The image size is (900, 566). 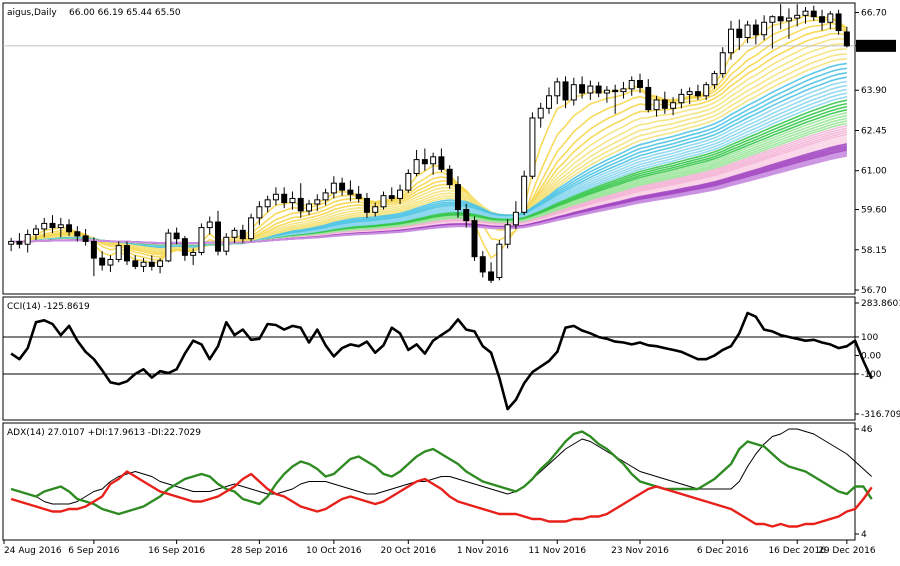 What do you see at coordinates (874, 251) in the screenshot?
I see `price-tick-label: 58.15` at bounding box center [874, 251].